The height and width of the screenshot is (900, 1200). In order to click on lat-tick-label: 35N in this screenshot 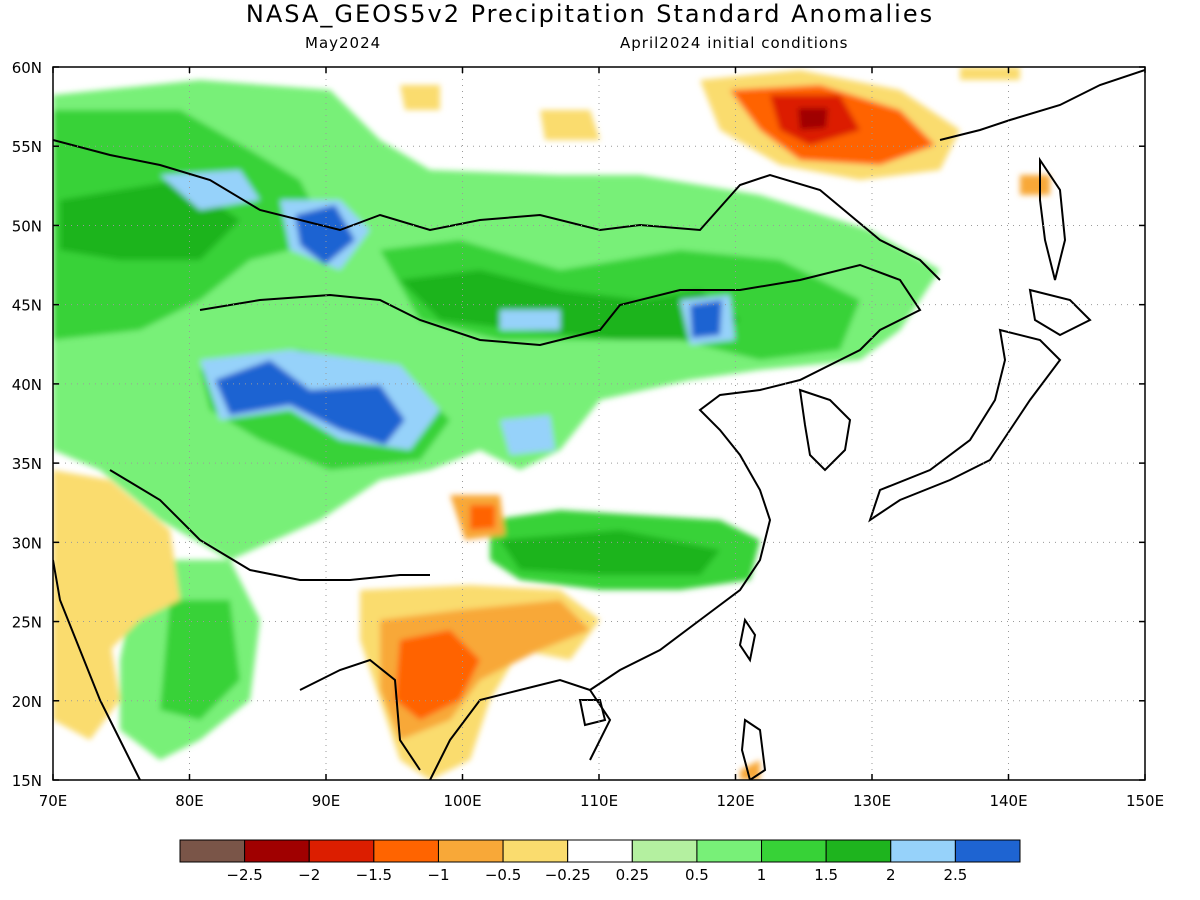, I will do `click(27, 464)`.